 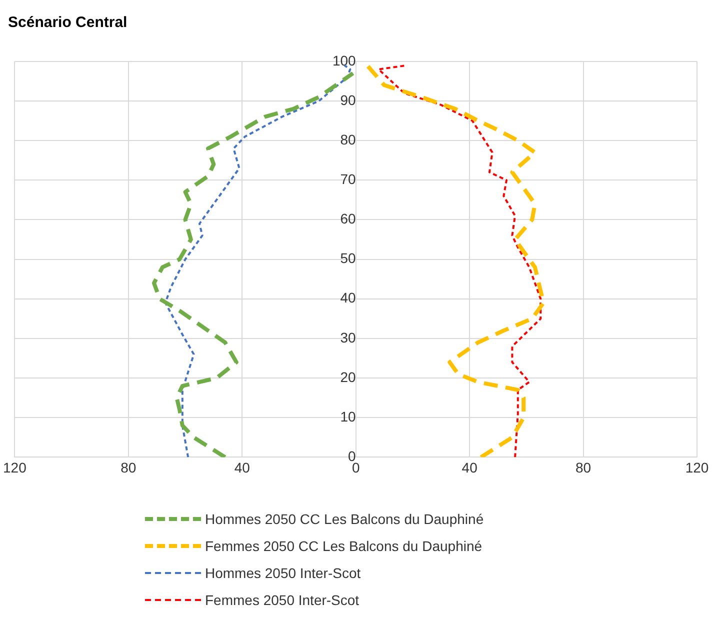 I want to click on y-tick-label: 50, so click(x=348, y=258).